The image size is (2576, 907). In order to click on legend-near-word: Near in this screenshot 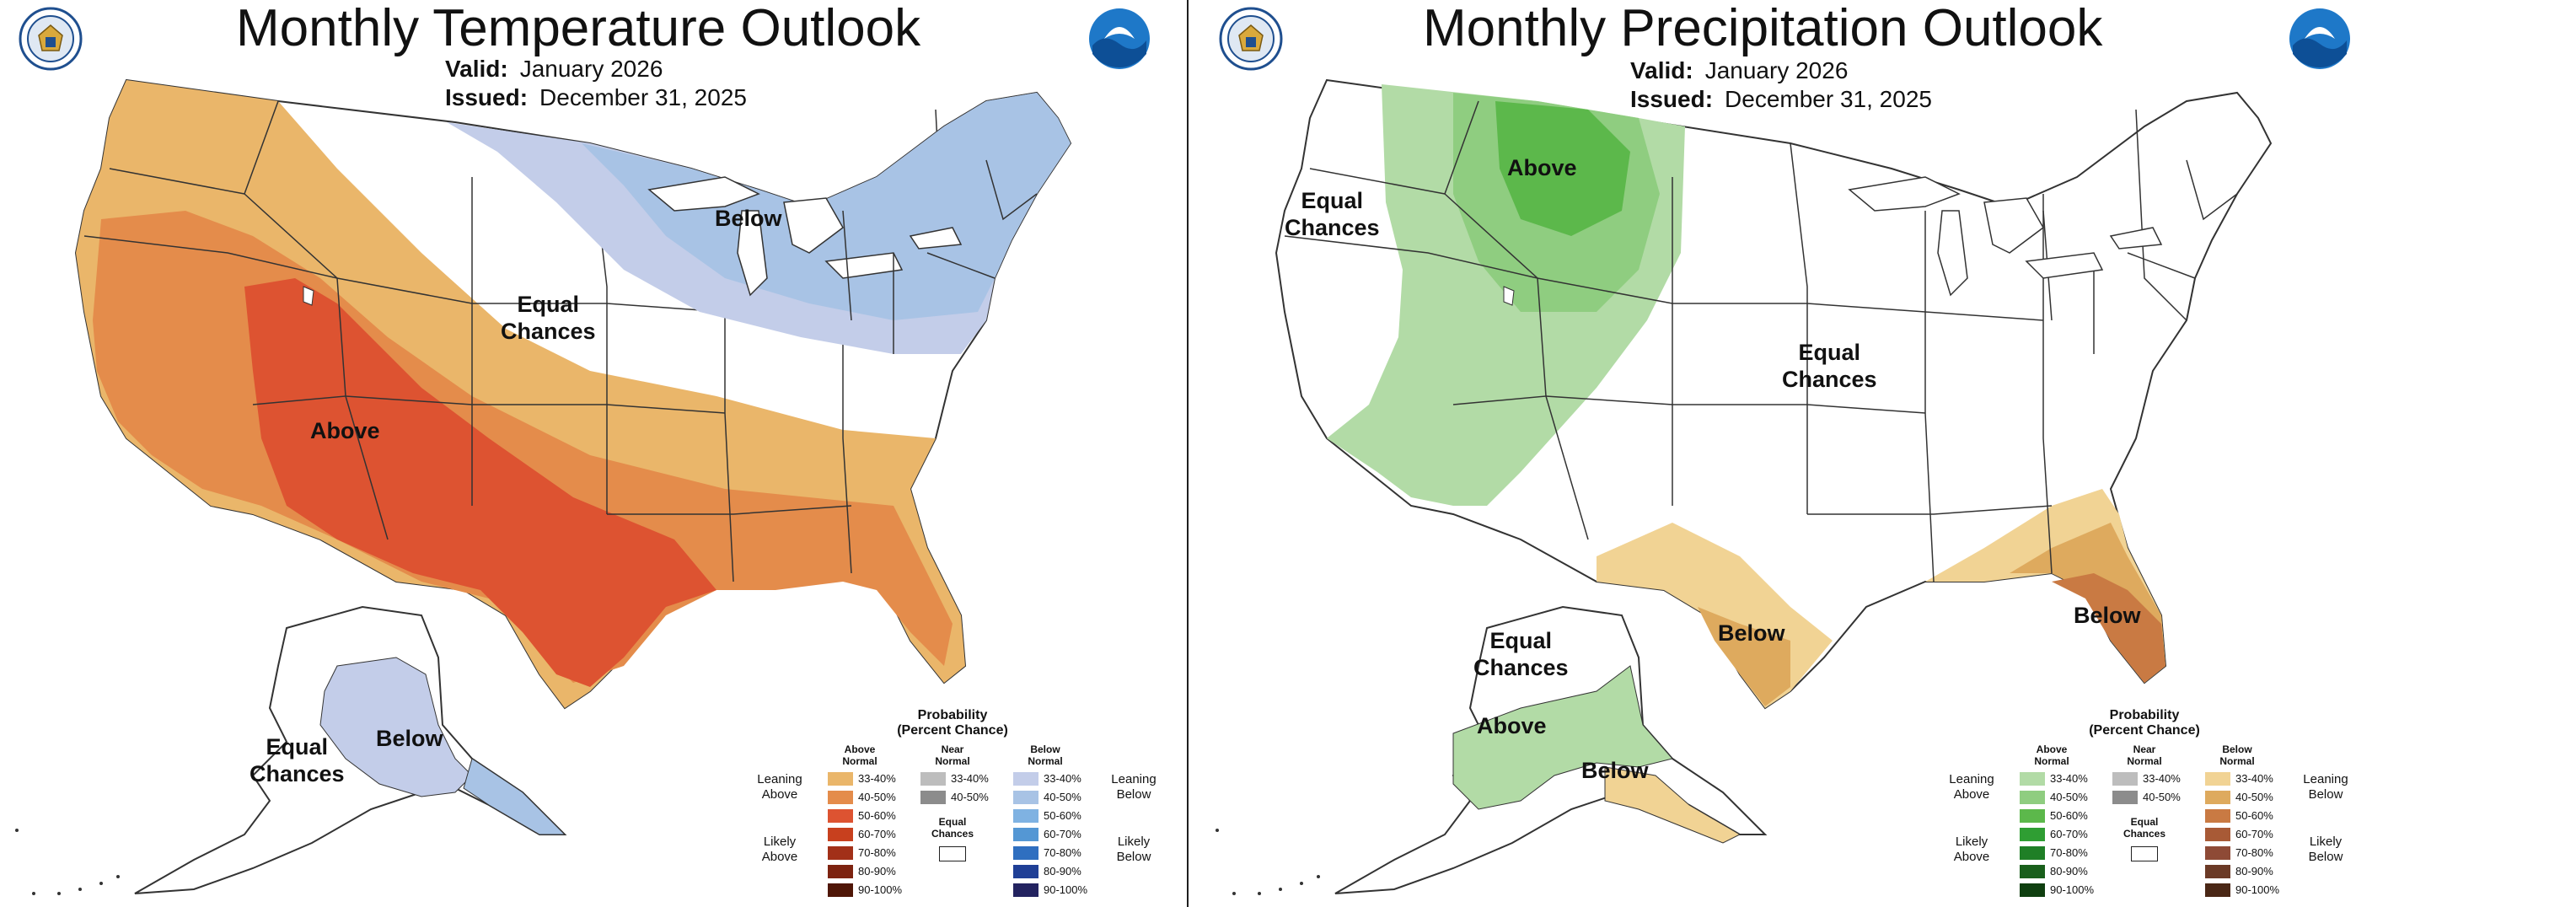, I will do `click(2144, 749)`.